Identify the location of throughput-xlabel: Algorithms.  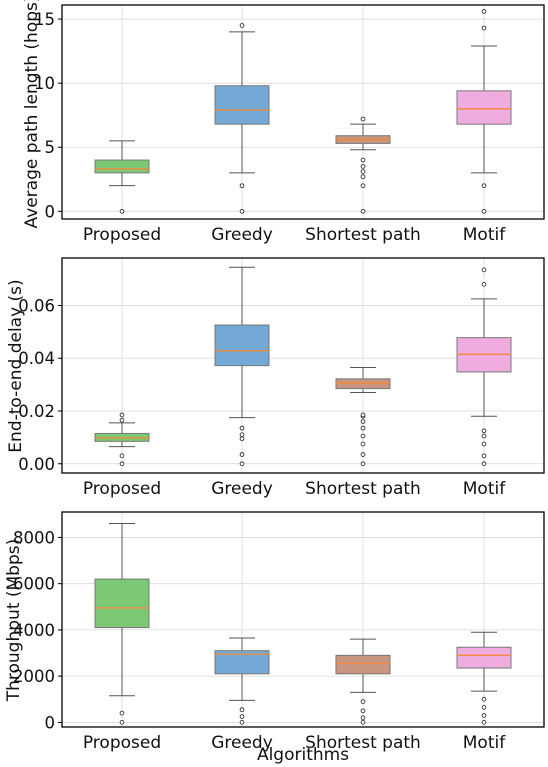
(303, 755).